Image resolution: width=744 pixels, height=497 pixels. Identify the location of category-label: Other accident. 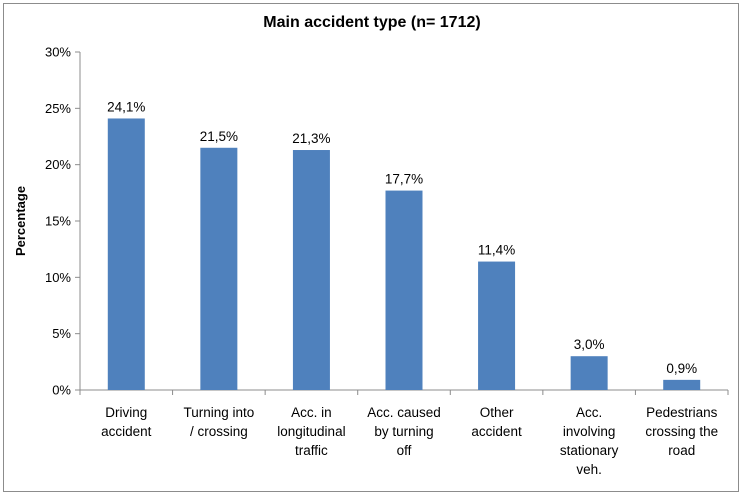
(496, 422).